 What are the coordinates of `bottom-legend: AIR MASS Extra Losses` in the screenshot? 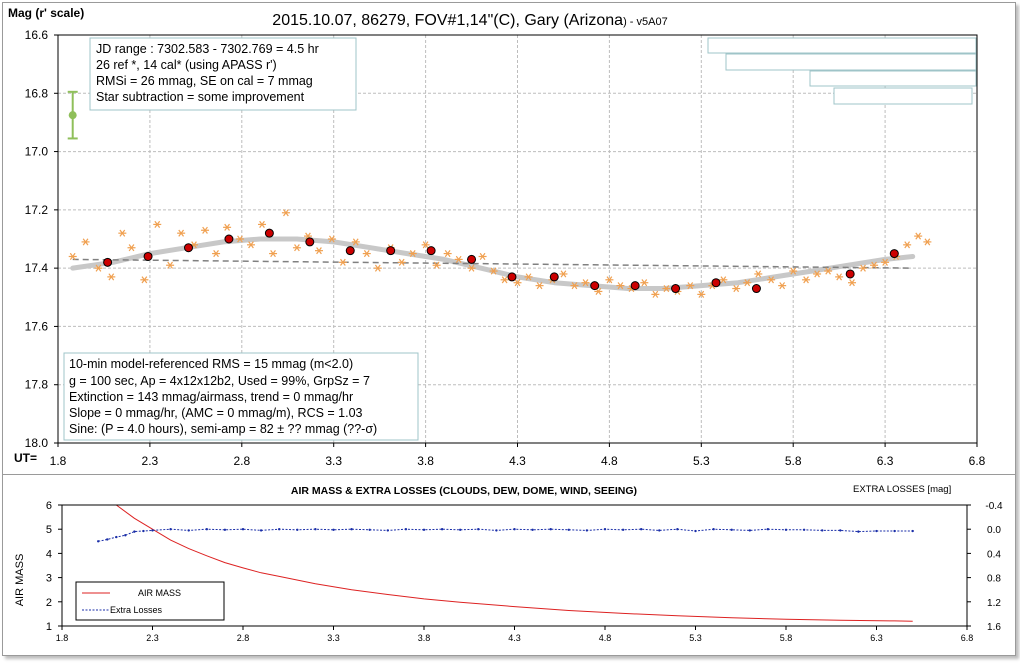 It's located at (150, 601).